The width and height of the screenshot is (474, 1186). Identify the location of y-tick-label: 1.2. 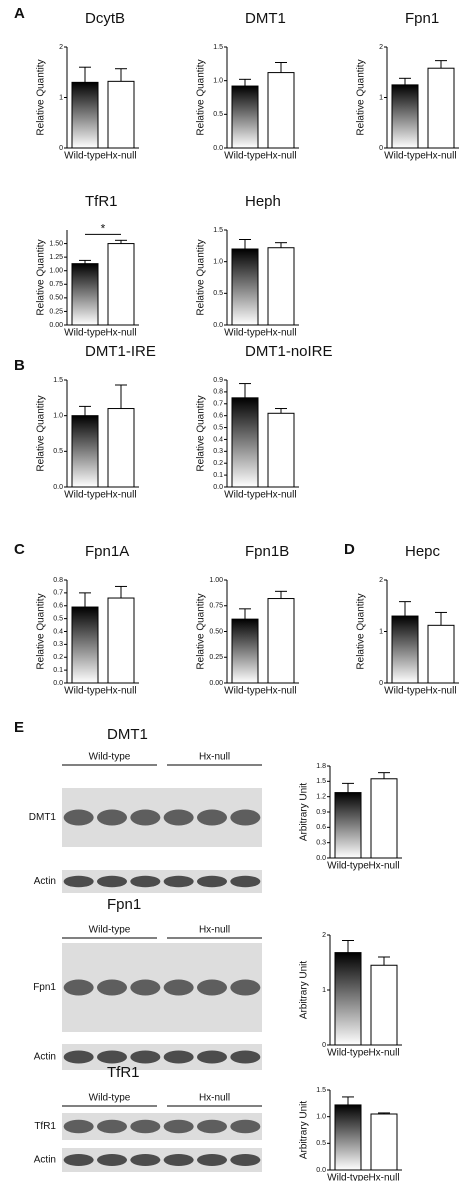
(321, 797).